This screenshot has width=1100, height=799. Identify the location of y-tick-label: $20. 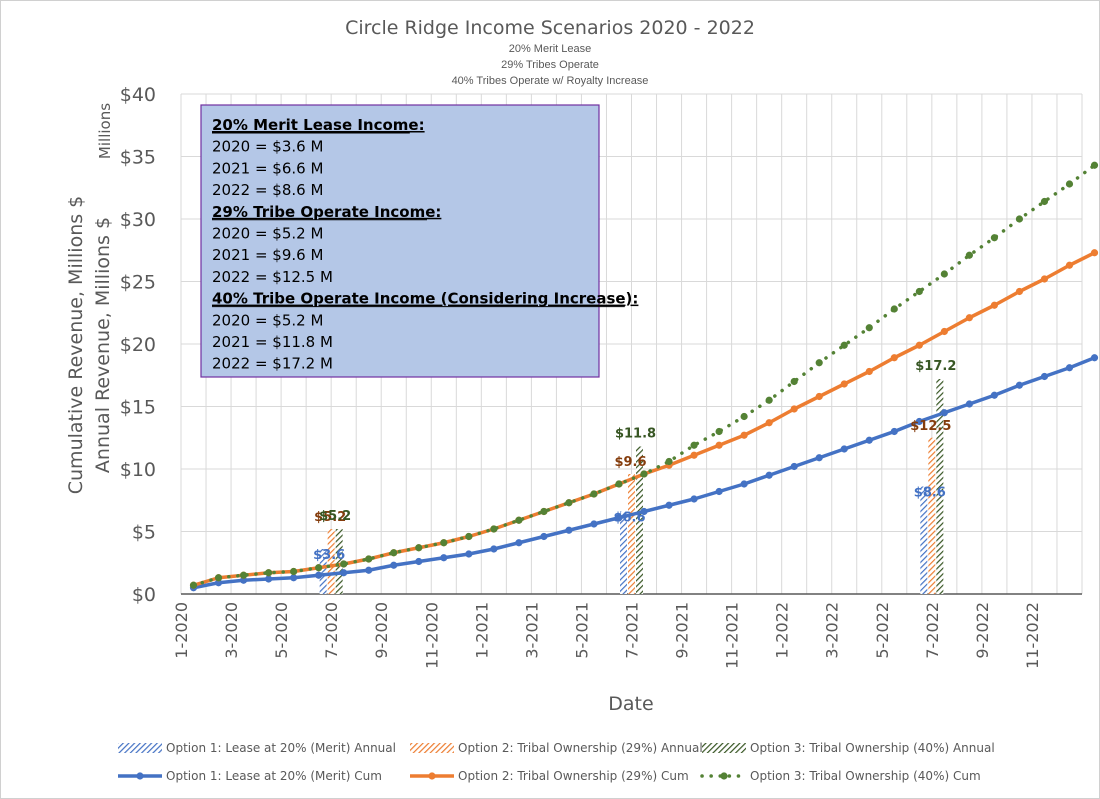
(138, 345).